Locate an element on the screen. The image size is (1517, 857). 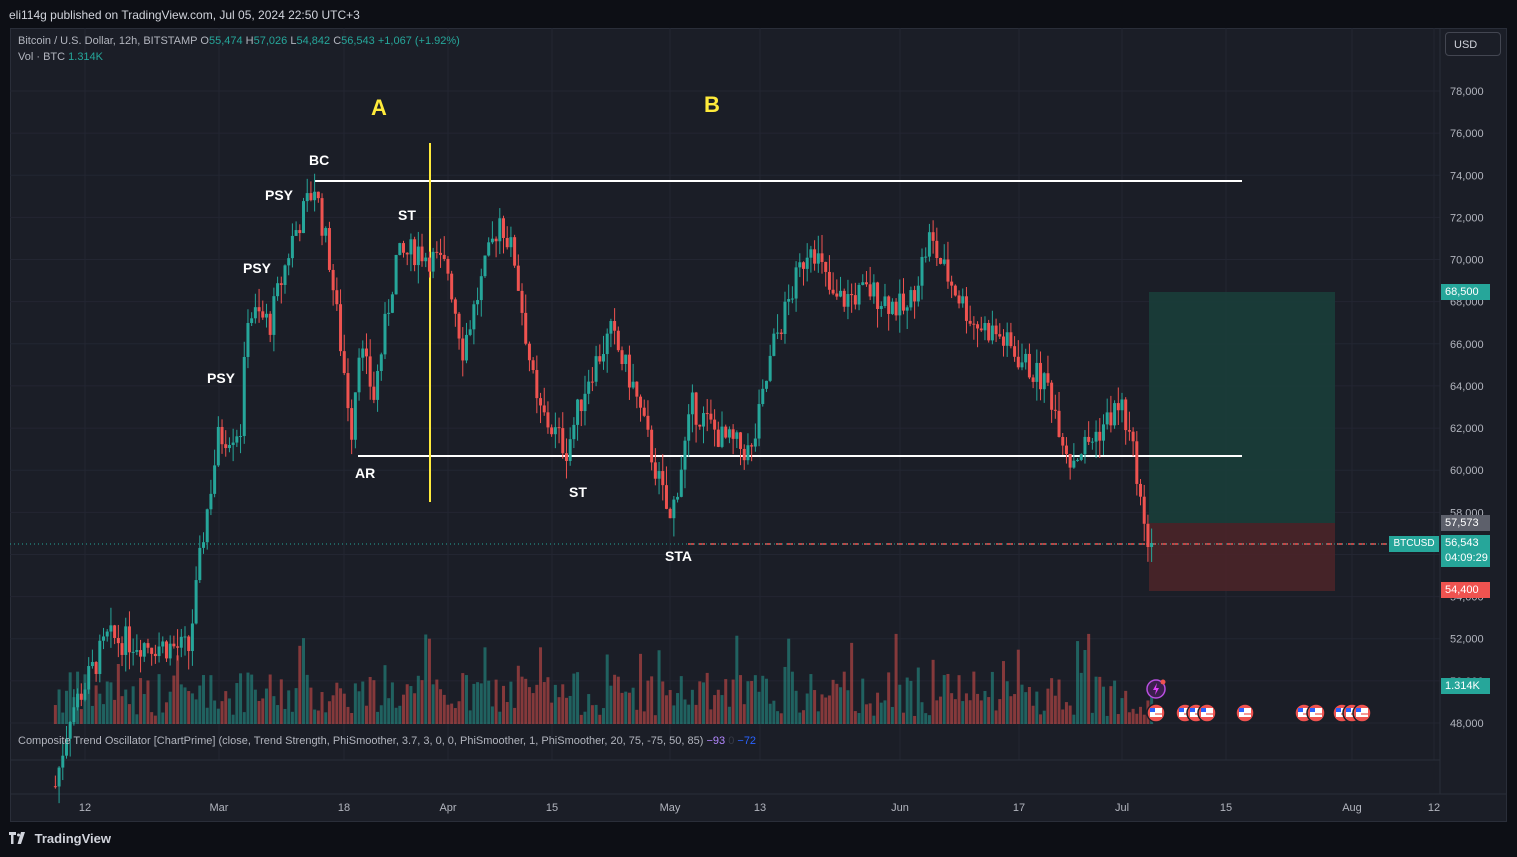
time-axis-label: 18 is located at coordinates (344, 808).